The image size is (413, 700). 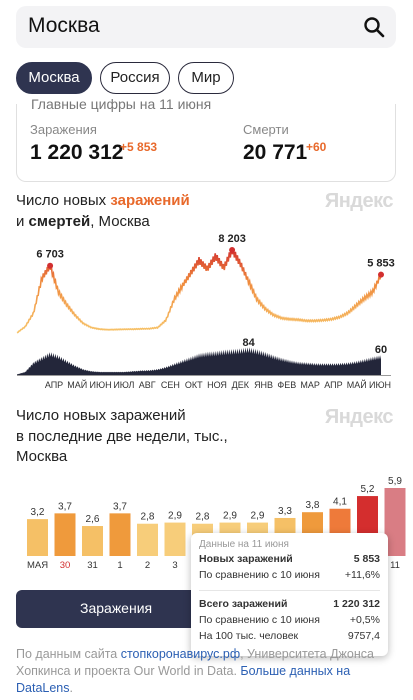 What do you see at coordinates (64, 25) in the screenshot?
I see `search-input: Москва` at bounding box center [64, 25].